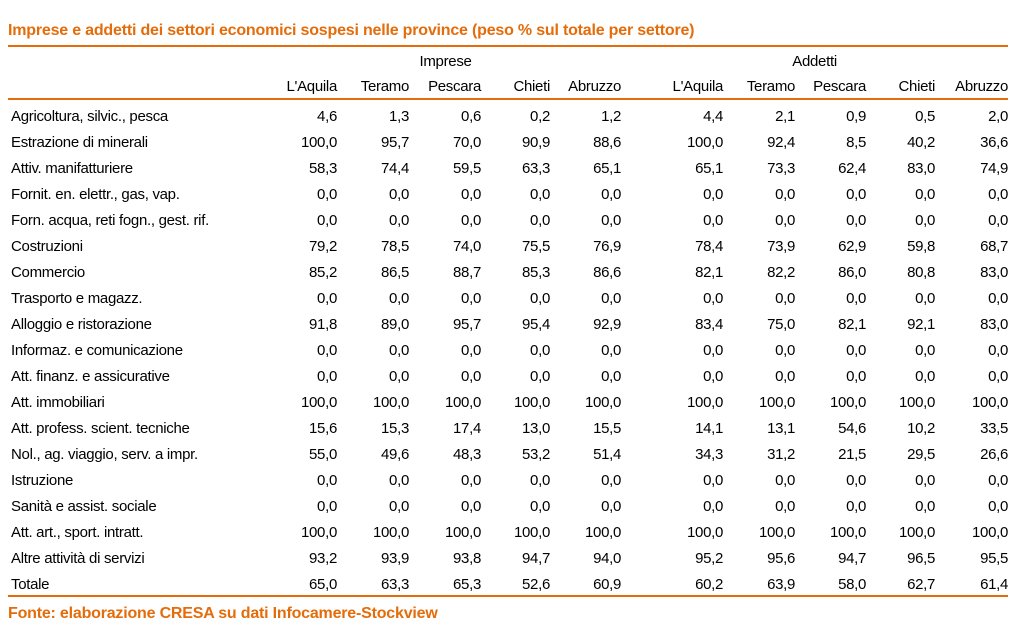 This screenshot has width=1020, height=637. Describe the element at coordinates (327, 116) in the screenshot. I see `table-cell: 4,6` at that location.